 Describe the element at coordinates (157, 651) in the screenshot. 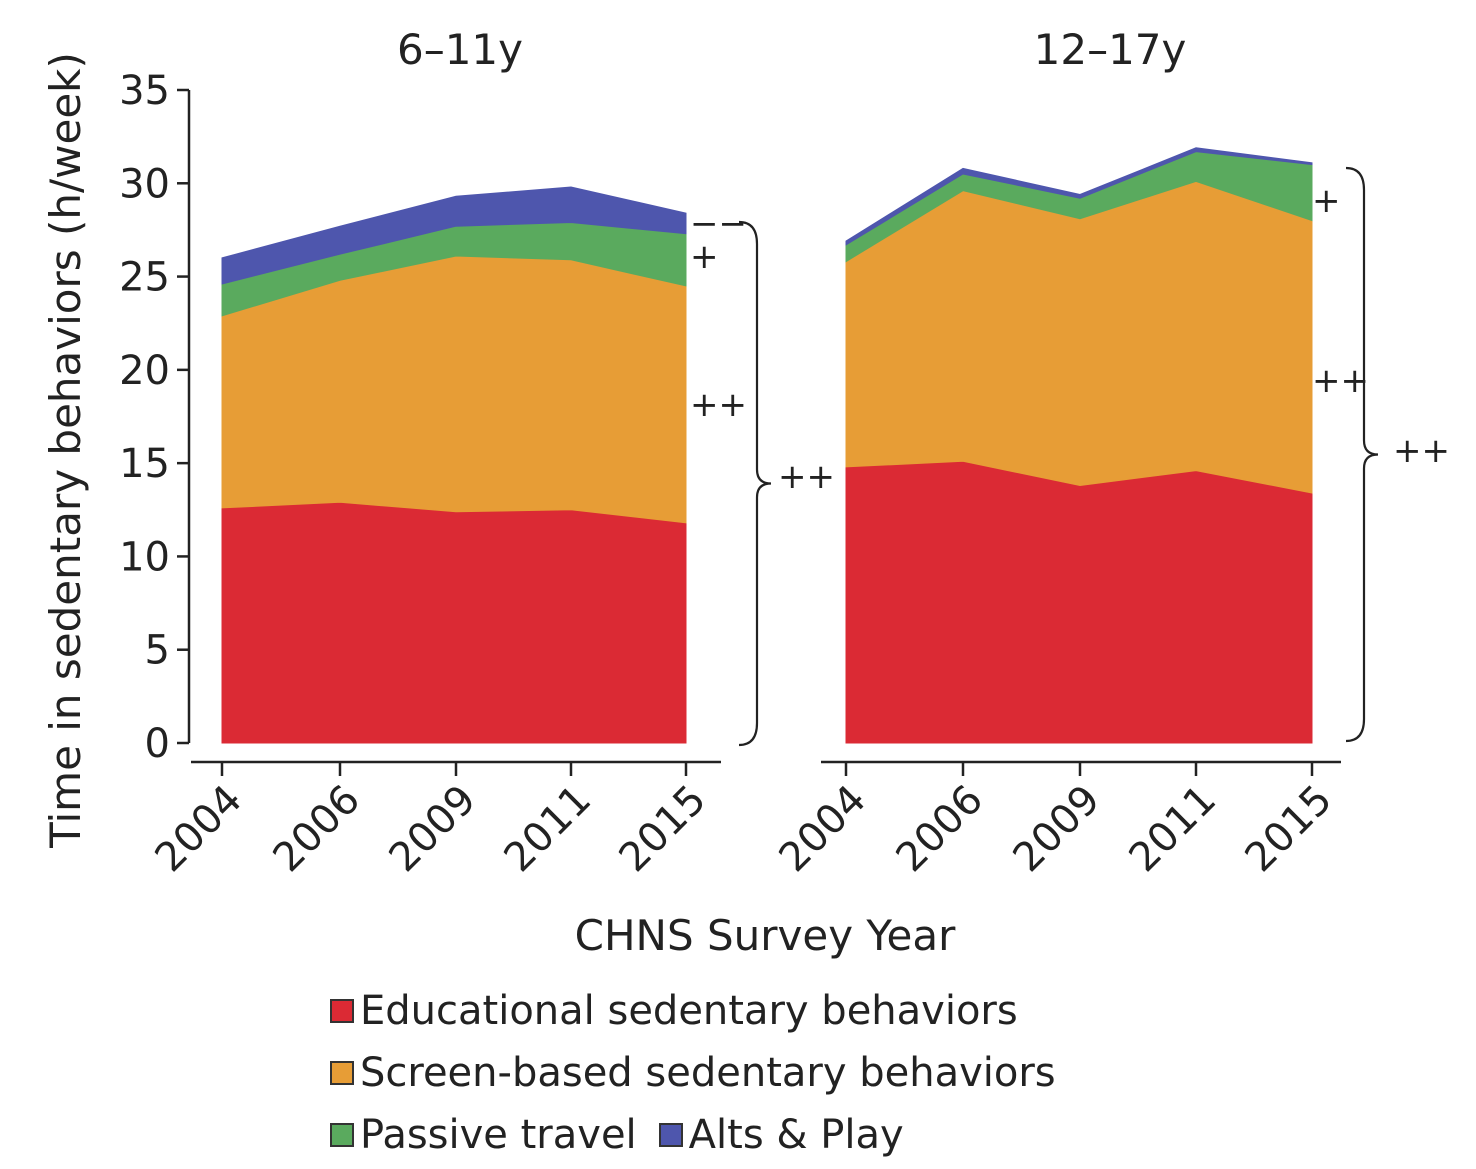

I see `y-tick-label: 5` at that location.